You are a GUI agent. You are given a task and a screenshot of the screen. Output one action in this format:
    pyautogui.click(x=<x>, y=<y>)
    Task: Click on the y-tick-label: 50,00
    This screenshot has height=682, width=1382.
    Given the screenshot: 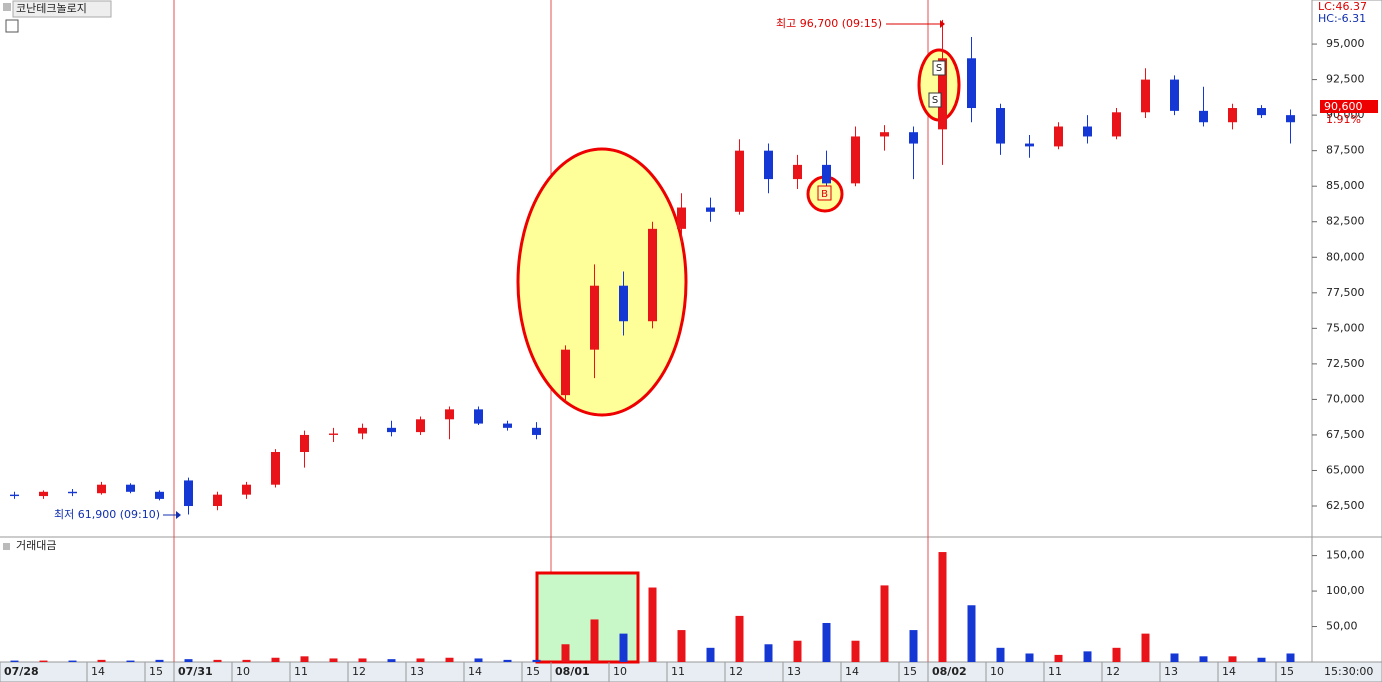 What is the action you would take?
    pyautogui.click(x=1342, y=626)
    